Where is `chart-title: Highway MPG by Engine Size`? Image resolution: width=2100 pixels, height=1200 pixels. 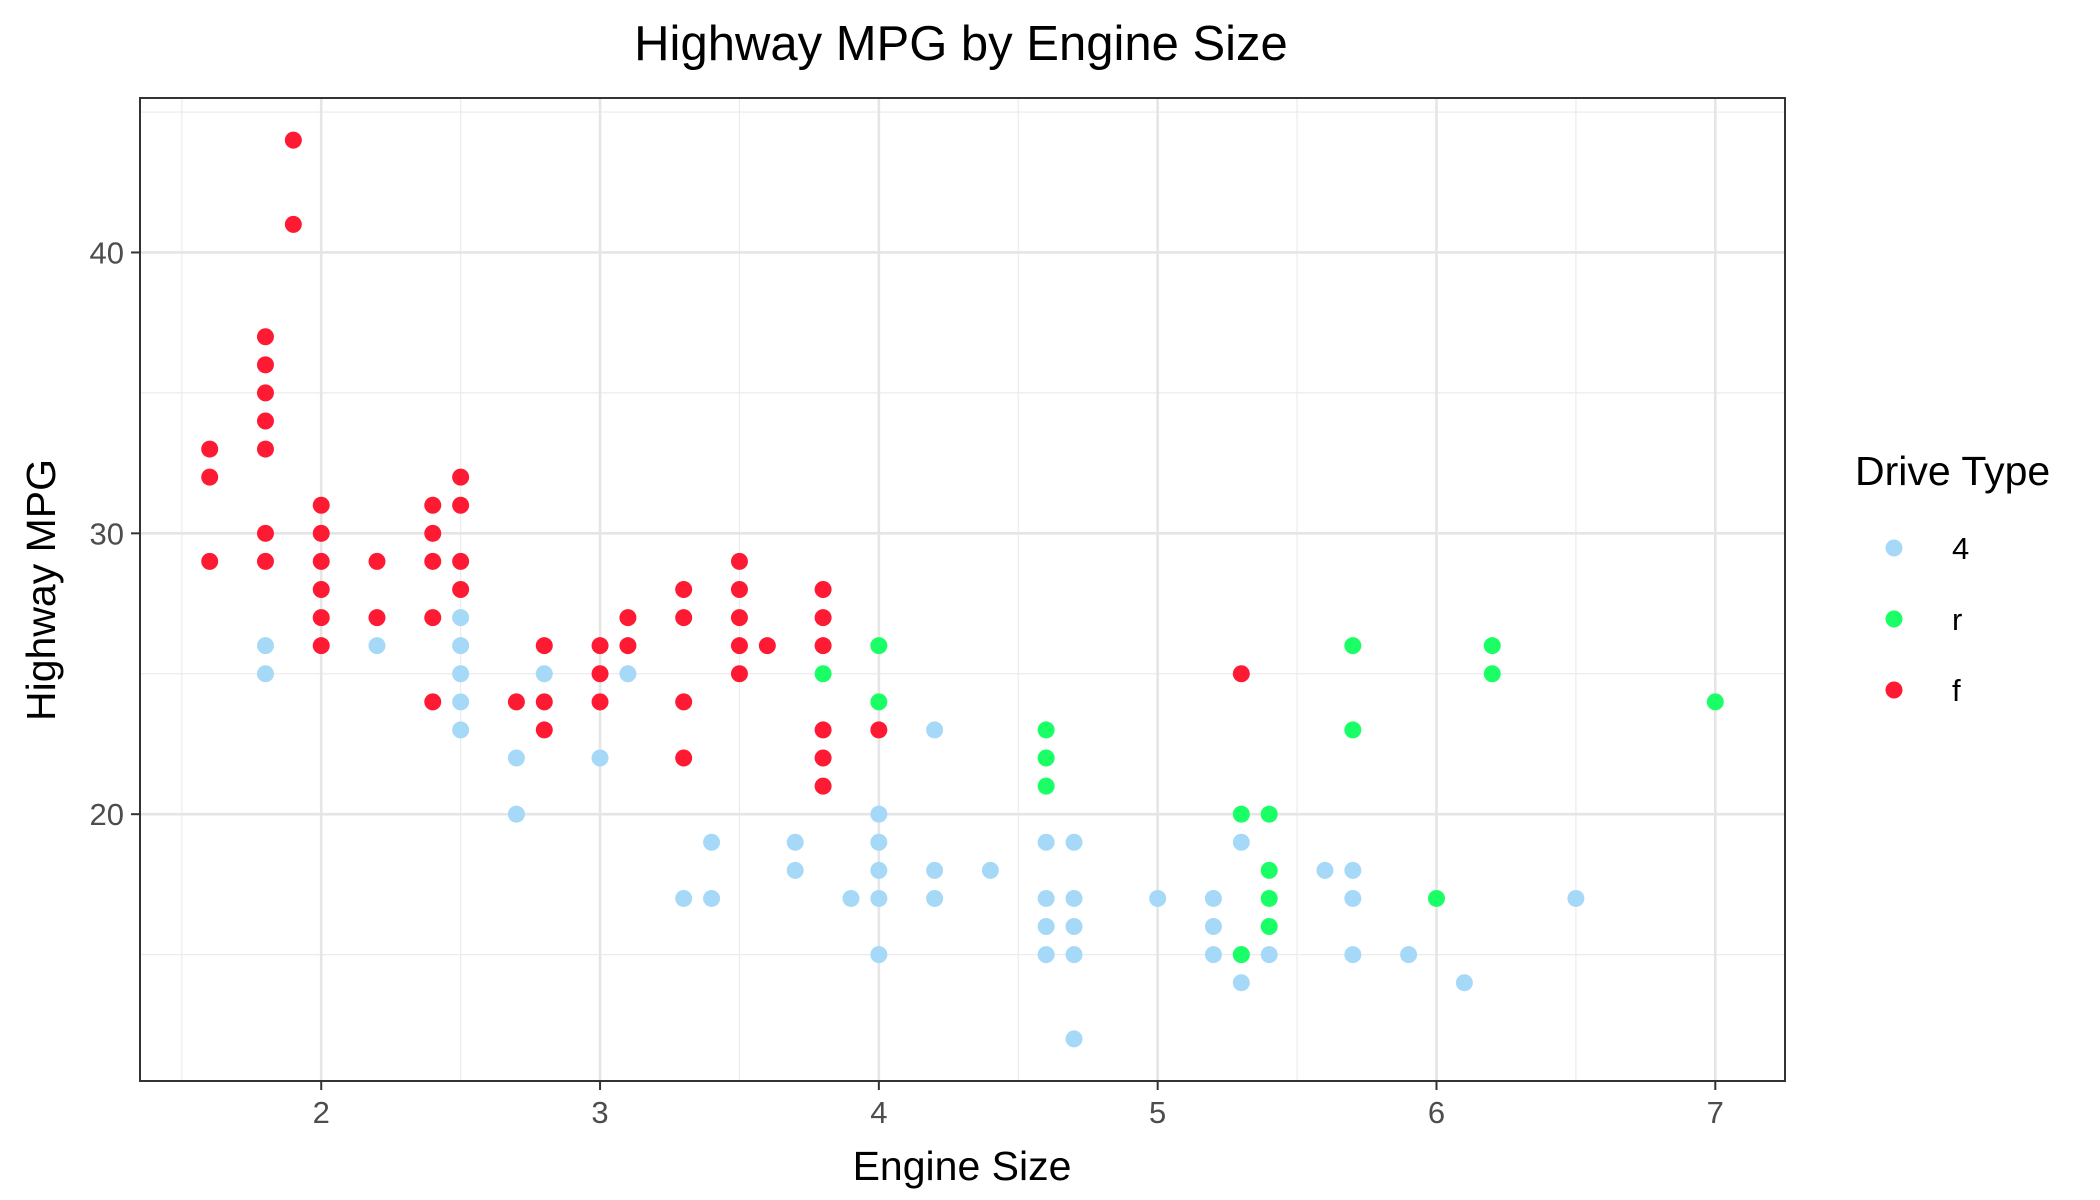 chart-title: Highway MPG by Engine Size is located at coordinates (961, 44).